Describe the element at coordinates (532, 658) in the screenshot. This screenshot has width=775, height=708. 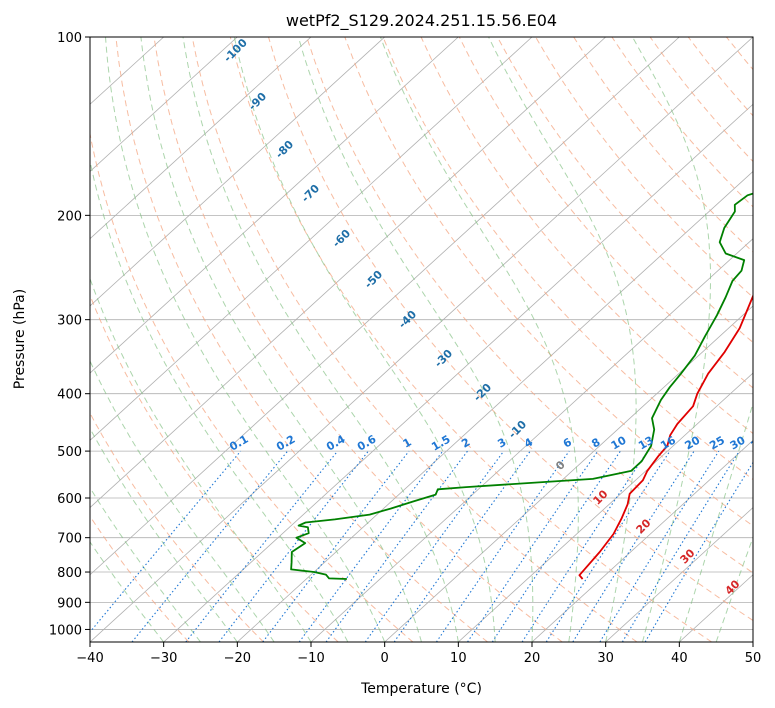
I see `x-tick-label: 20` at that location.